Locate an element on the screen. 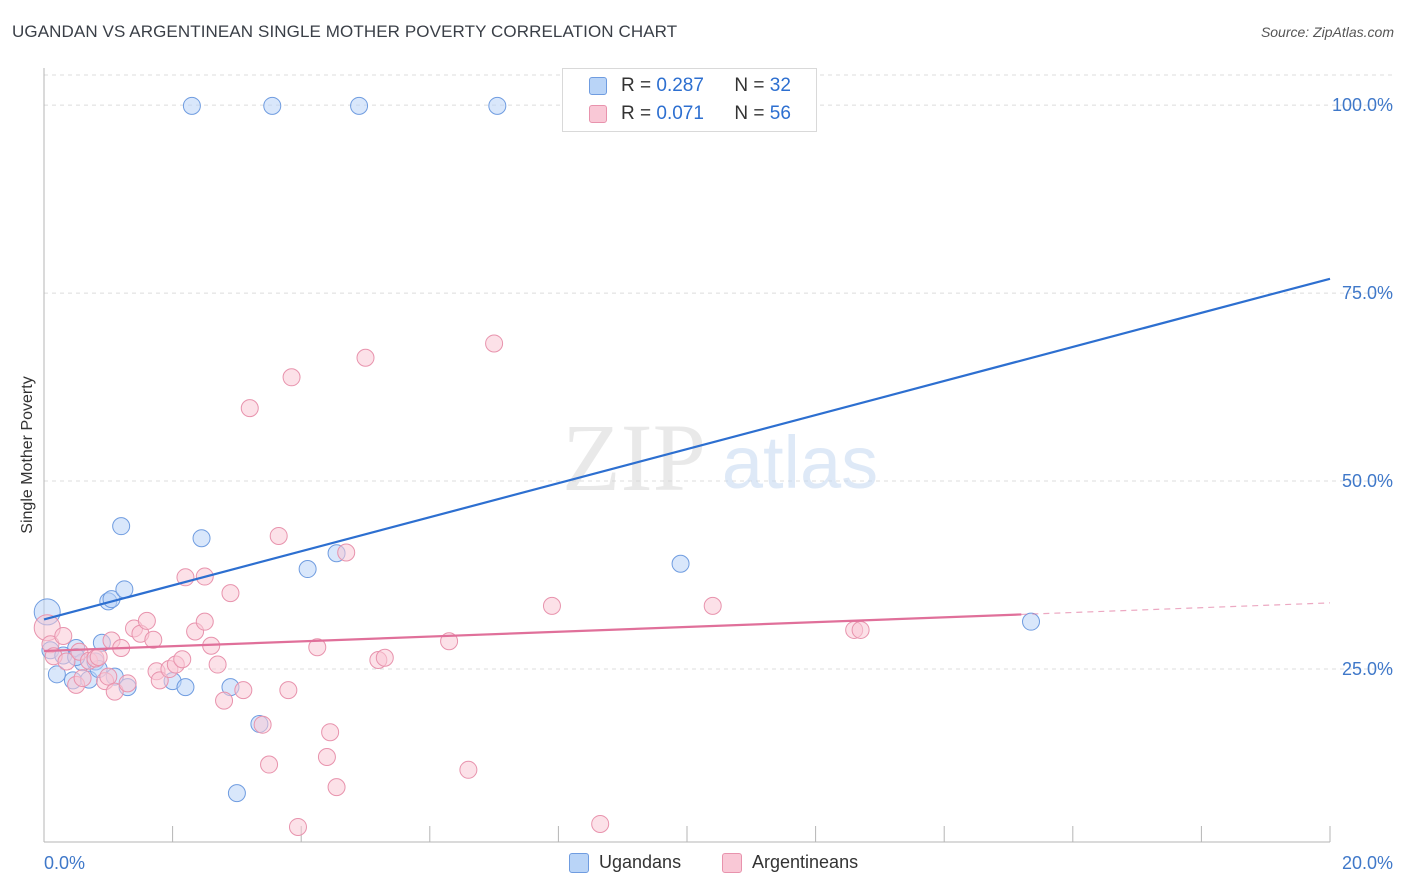  trendline-argentineans is located at coordinates (532, 633).